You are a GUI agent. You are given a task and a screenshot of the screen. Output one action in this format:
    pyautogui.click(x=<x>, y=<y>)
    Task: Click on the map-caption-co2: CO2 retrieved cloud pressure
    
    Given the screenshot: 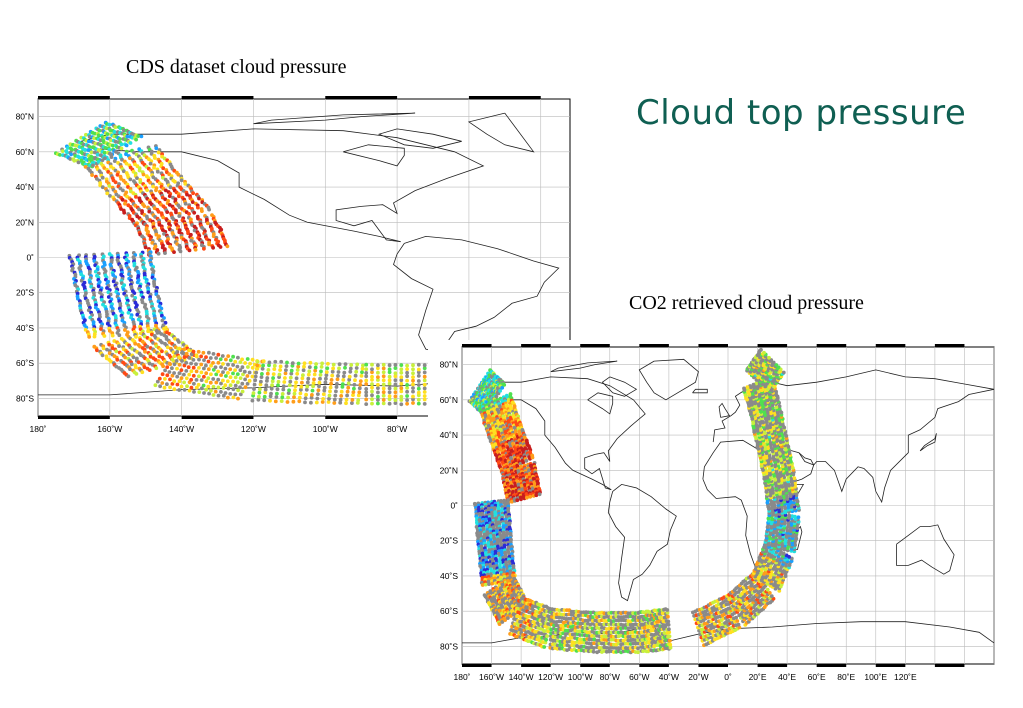 What is the action you would take?
    pyautogui.click(x=746, y=303)
    